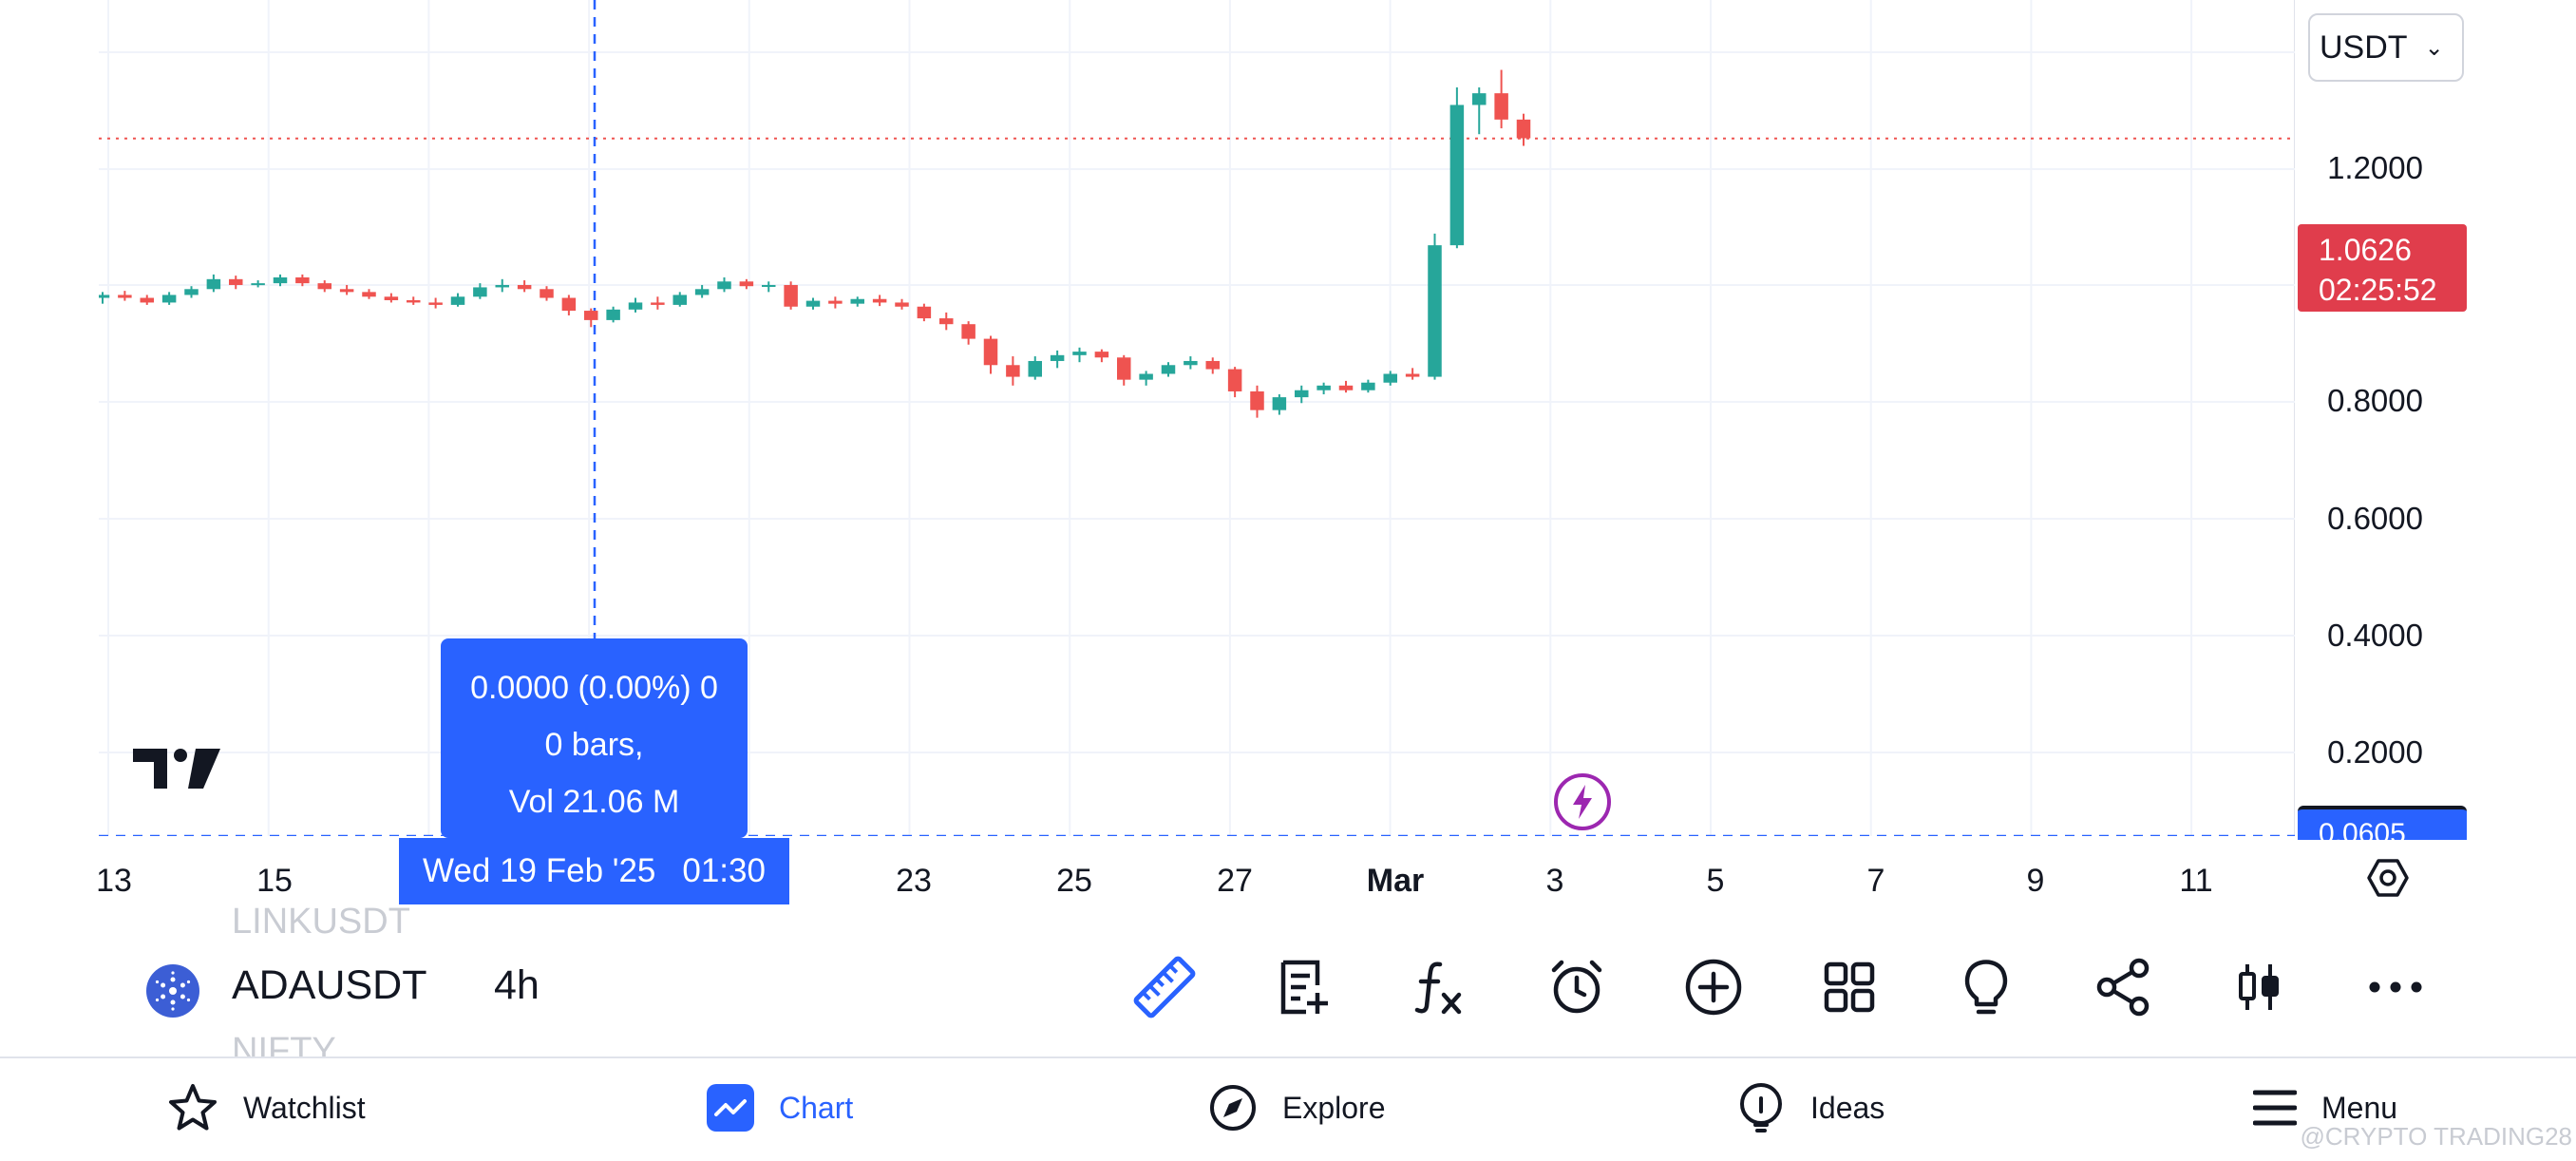  I want to click on x-tick-mar: Mar, so click(1395, 881).